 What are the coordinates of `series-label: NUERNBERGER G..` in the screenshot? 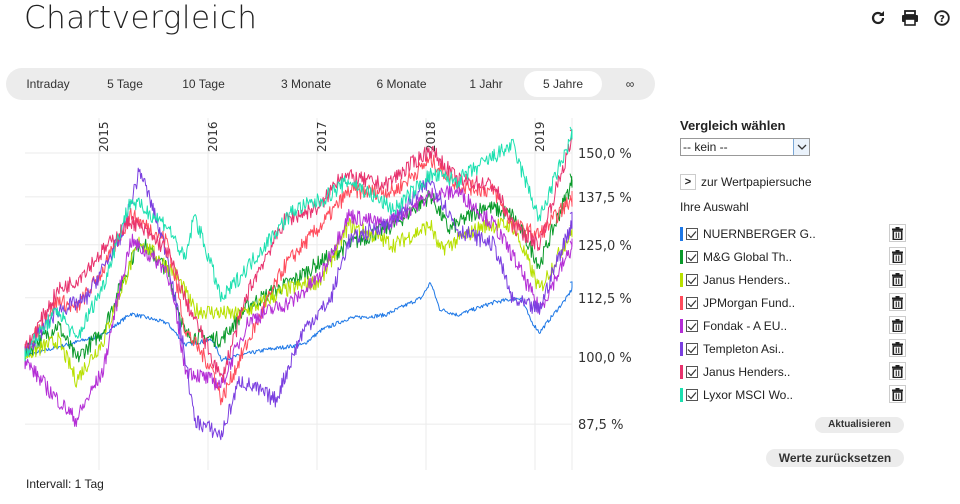 It's located at (759, 234).